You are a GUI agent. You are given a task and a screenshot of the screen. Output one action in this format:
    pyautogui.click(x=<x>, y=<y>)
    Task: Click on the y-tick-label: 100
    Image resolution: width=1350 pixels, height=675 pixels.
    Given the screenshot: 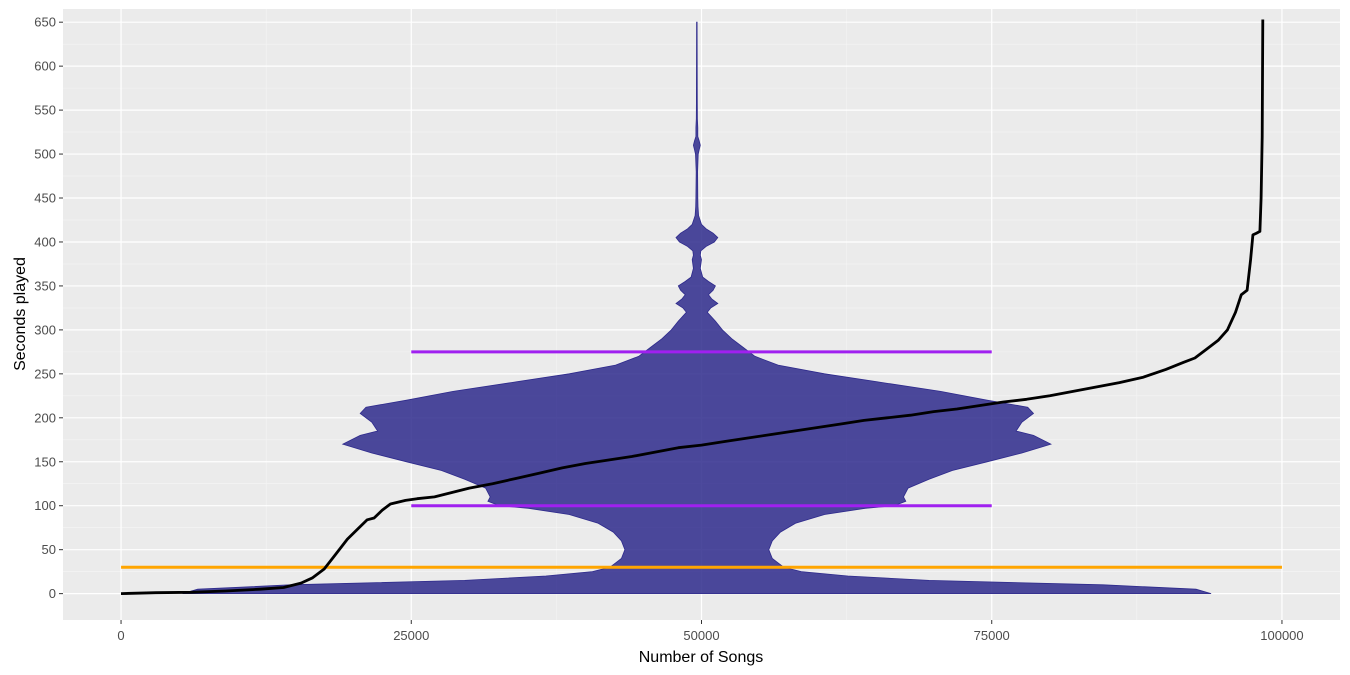 What is the action you would take?
    pyautogui.click(x=45, y=505)
    